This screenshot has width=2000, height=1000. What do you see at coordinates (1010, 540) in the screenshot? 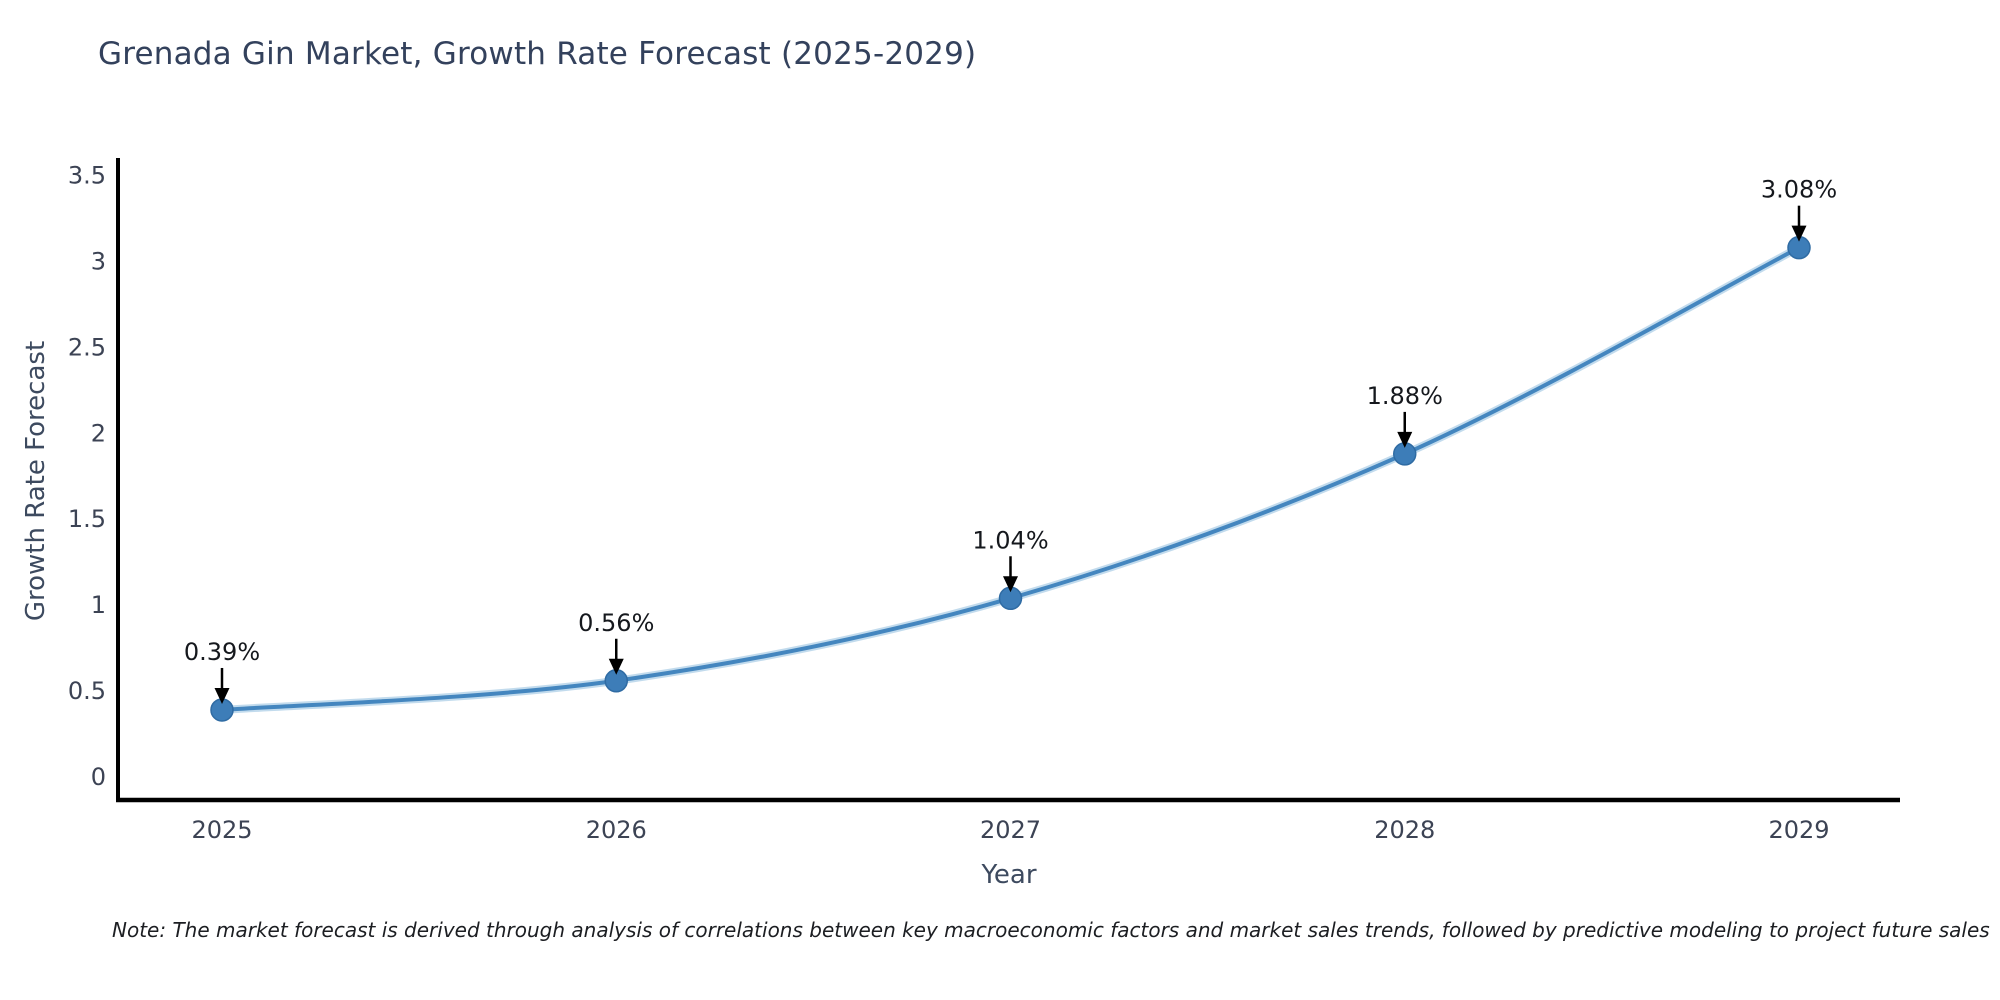
I see `data-point-label: 1.04%` at bounding box center [1010, 540].